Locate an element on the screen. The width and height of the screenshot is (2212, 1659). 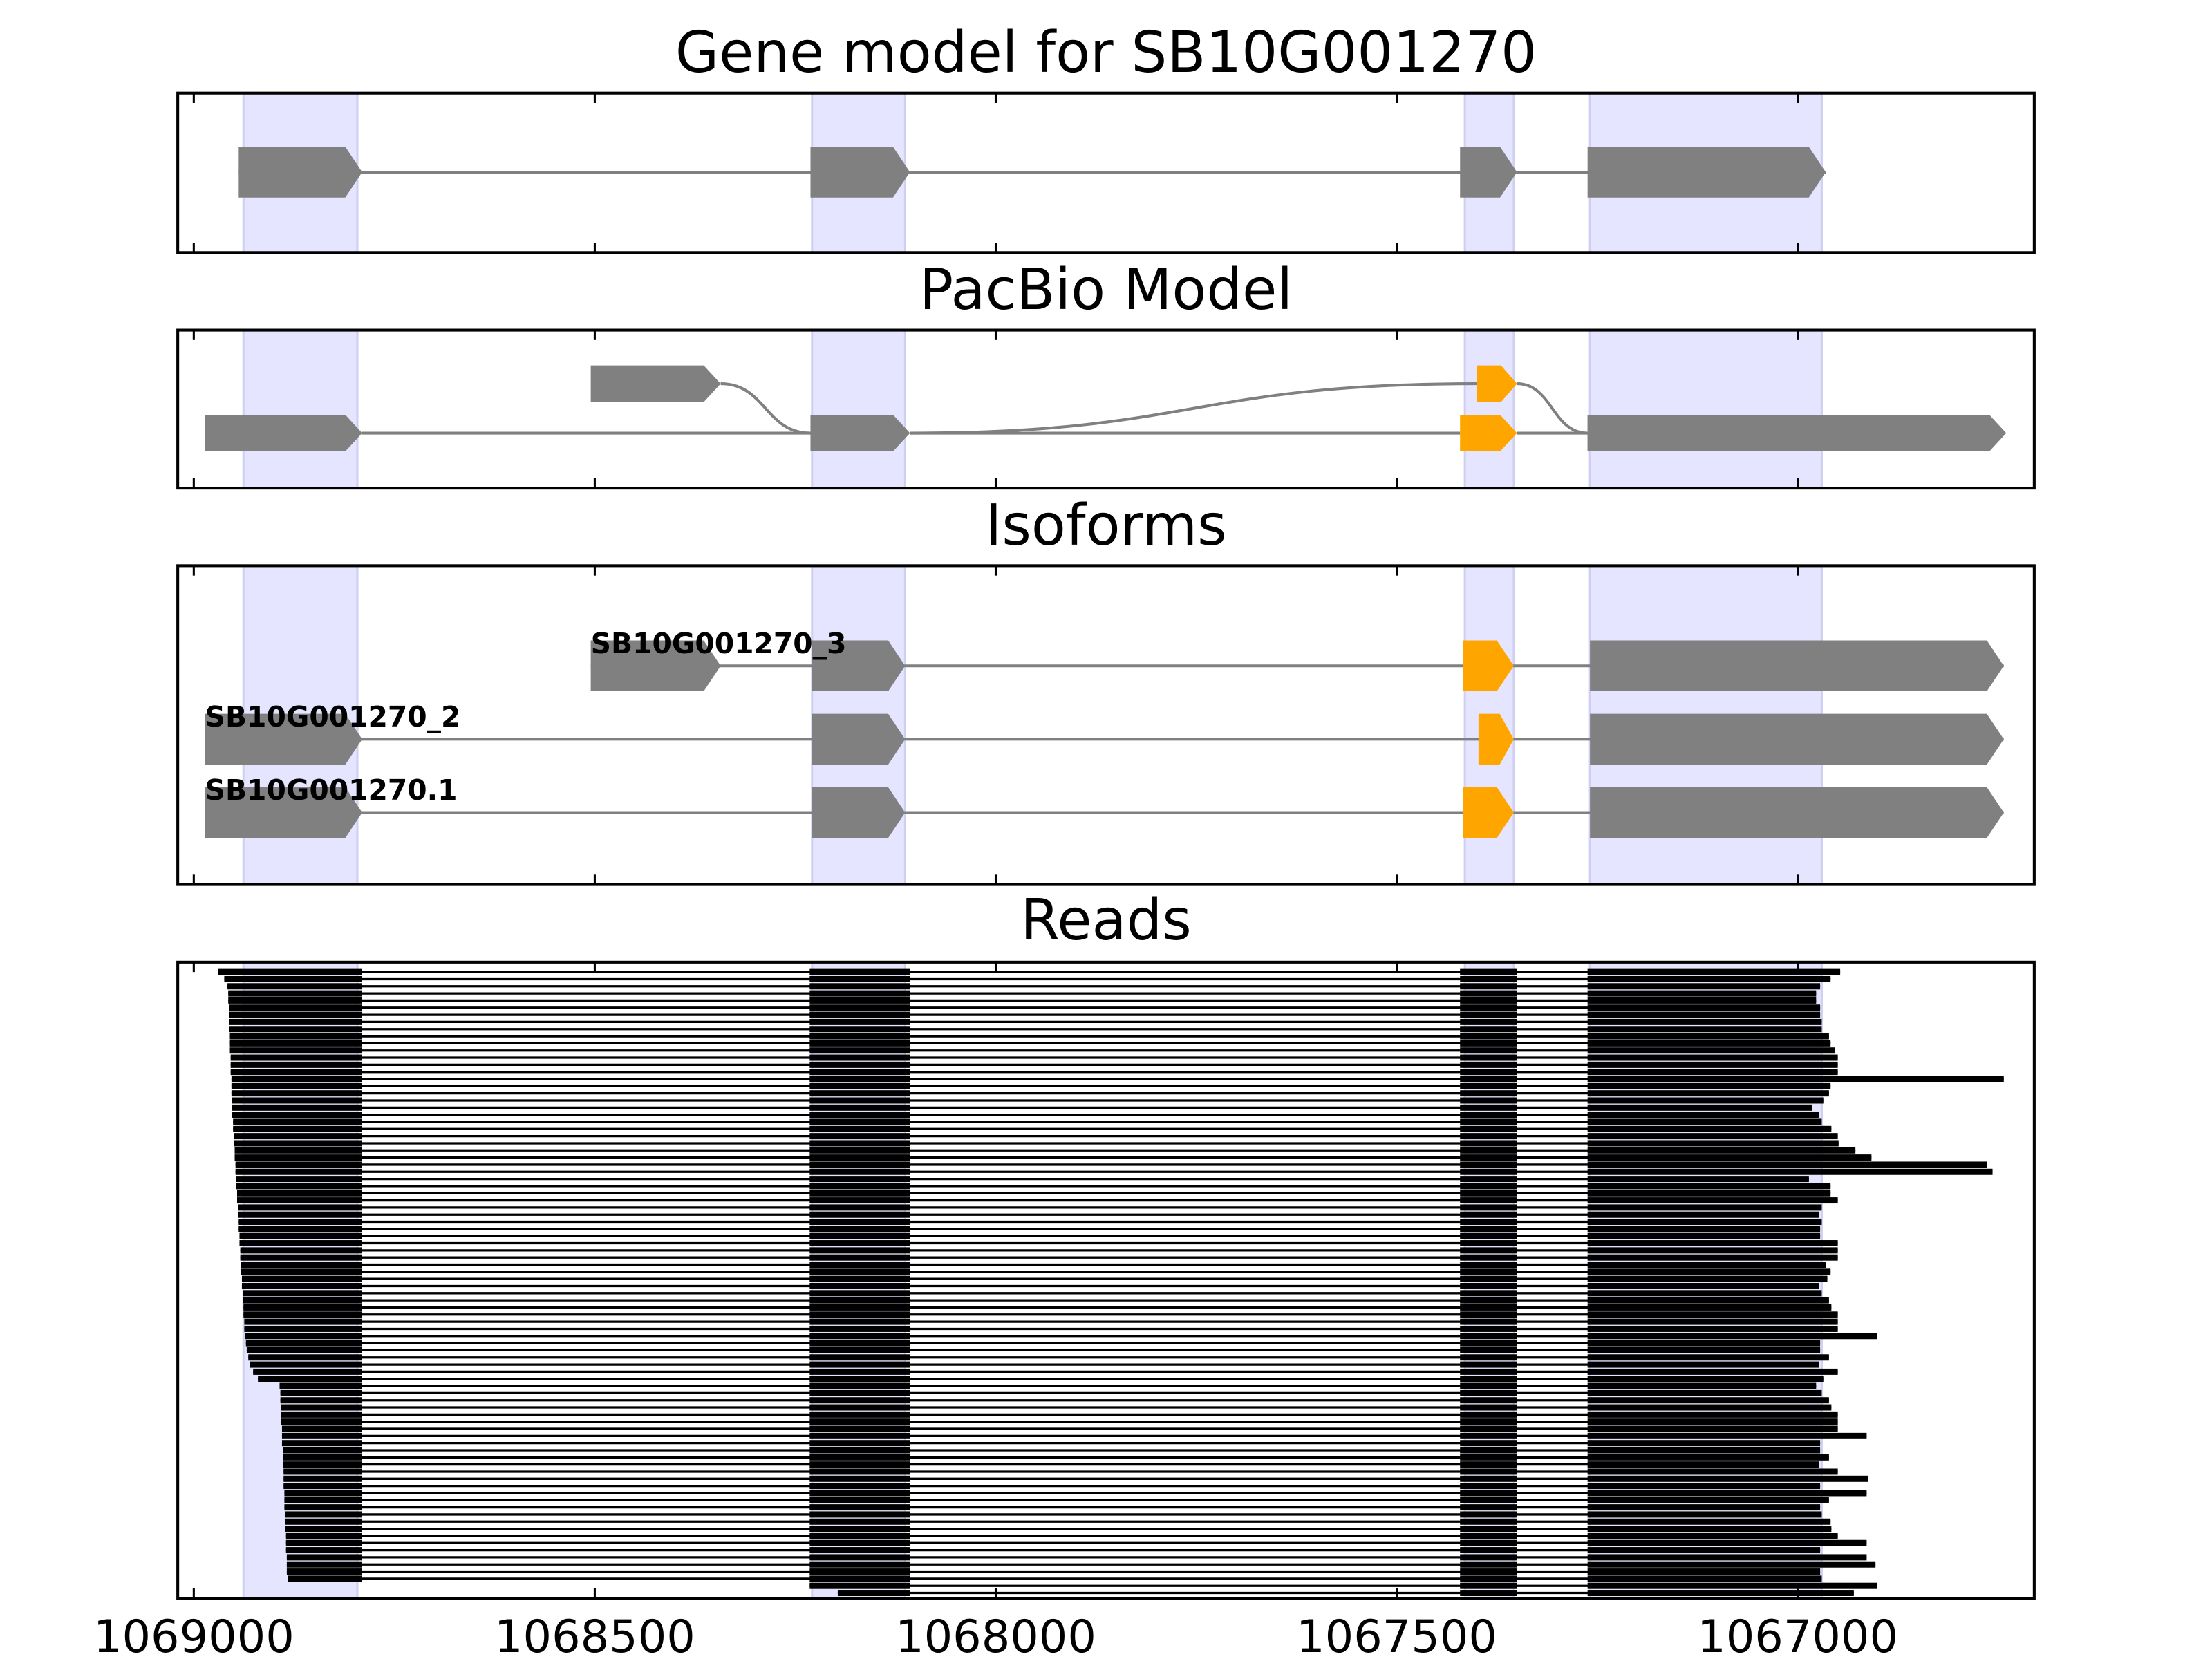
x-tick-label: 1067000 is located at coordinates (1797, 1635).